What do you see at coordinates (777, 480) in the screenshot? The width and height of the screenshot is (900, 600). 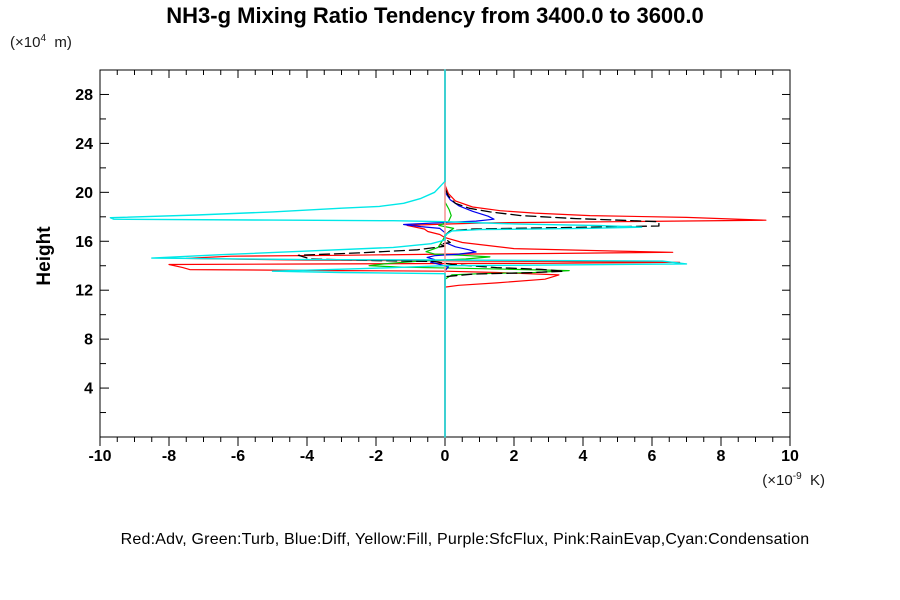 I see `x-unit-prefix: (×10` at bounding box center [777, 480].